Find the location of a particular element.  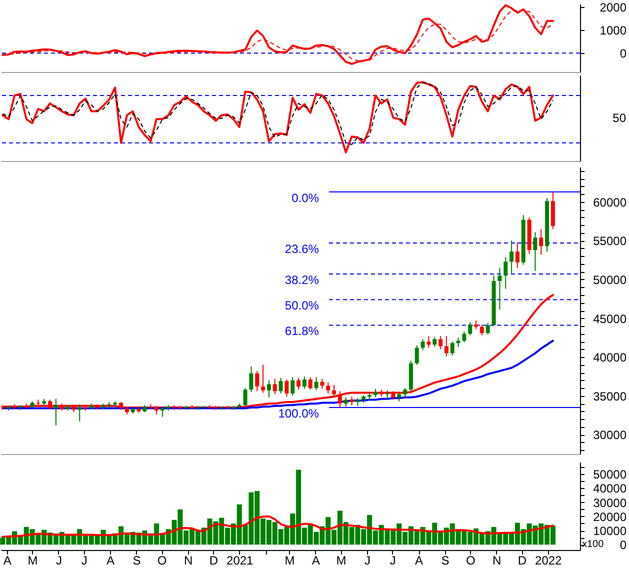

y-tick-label: 20000 is located at coordinates (610, 517).